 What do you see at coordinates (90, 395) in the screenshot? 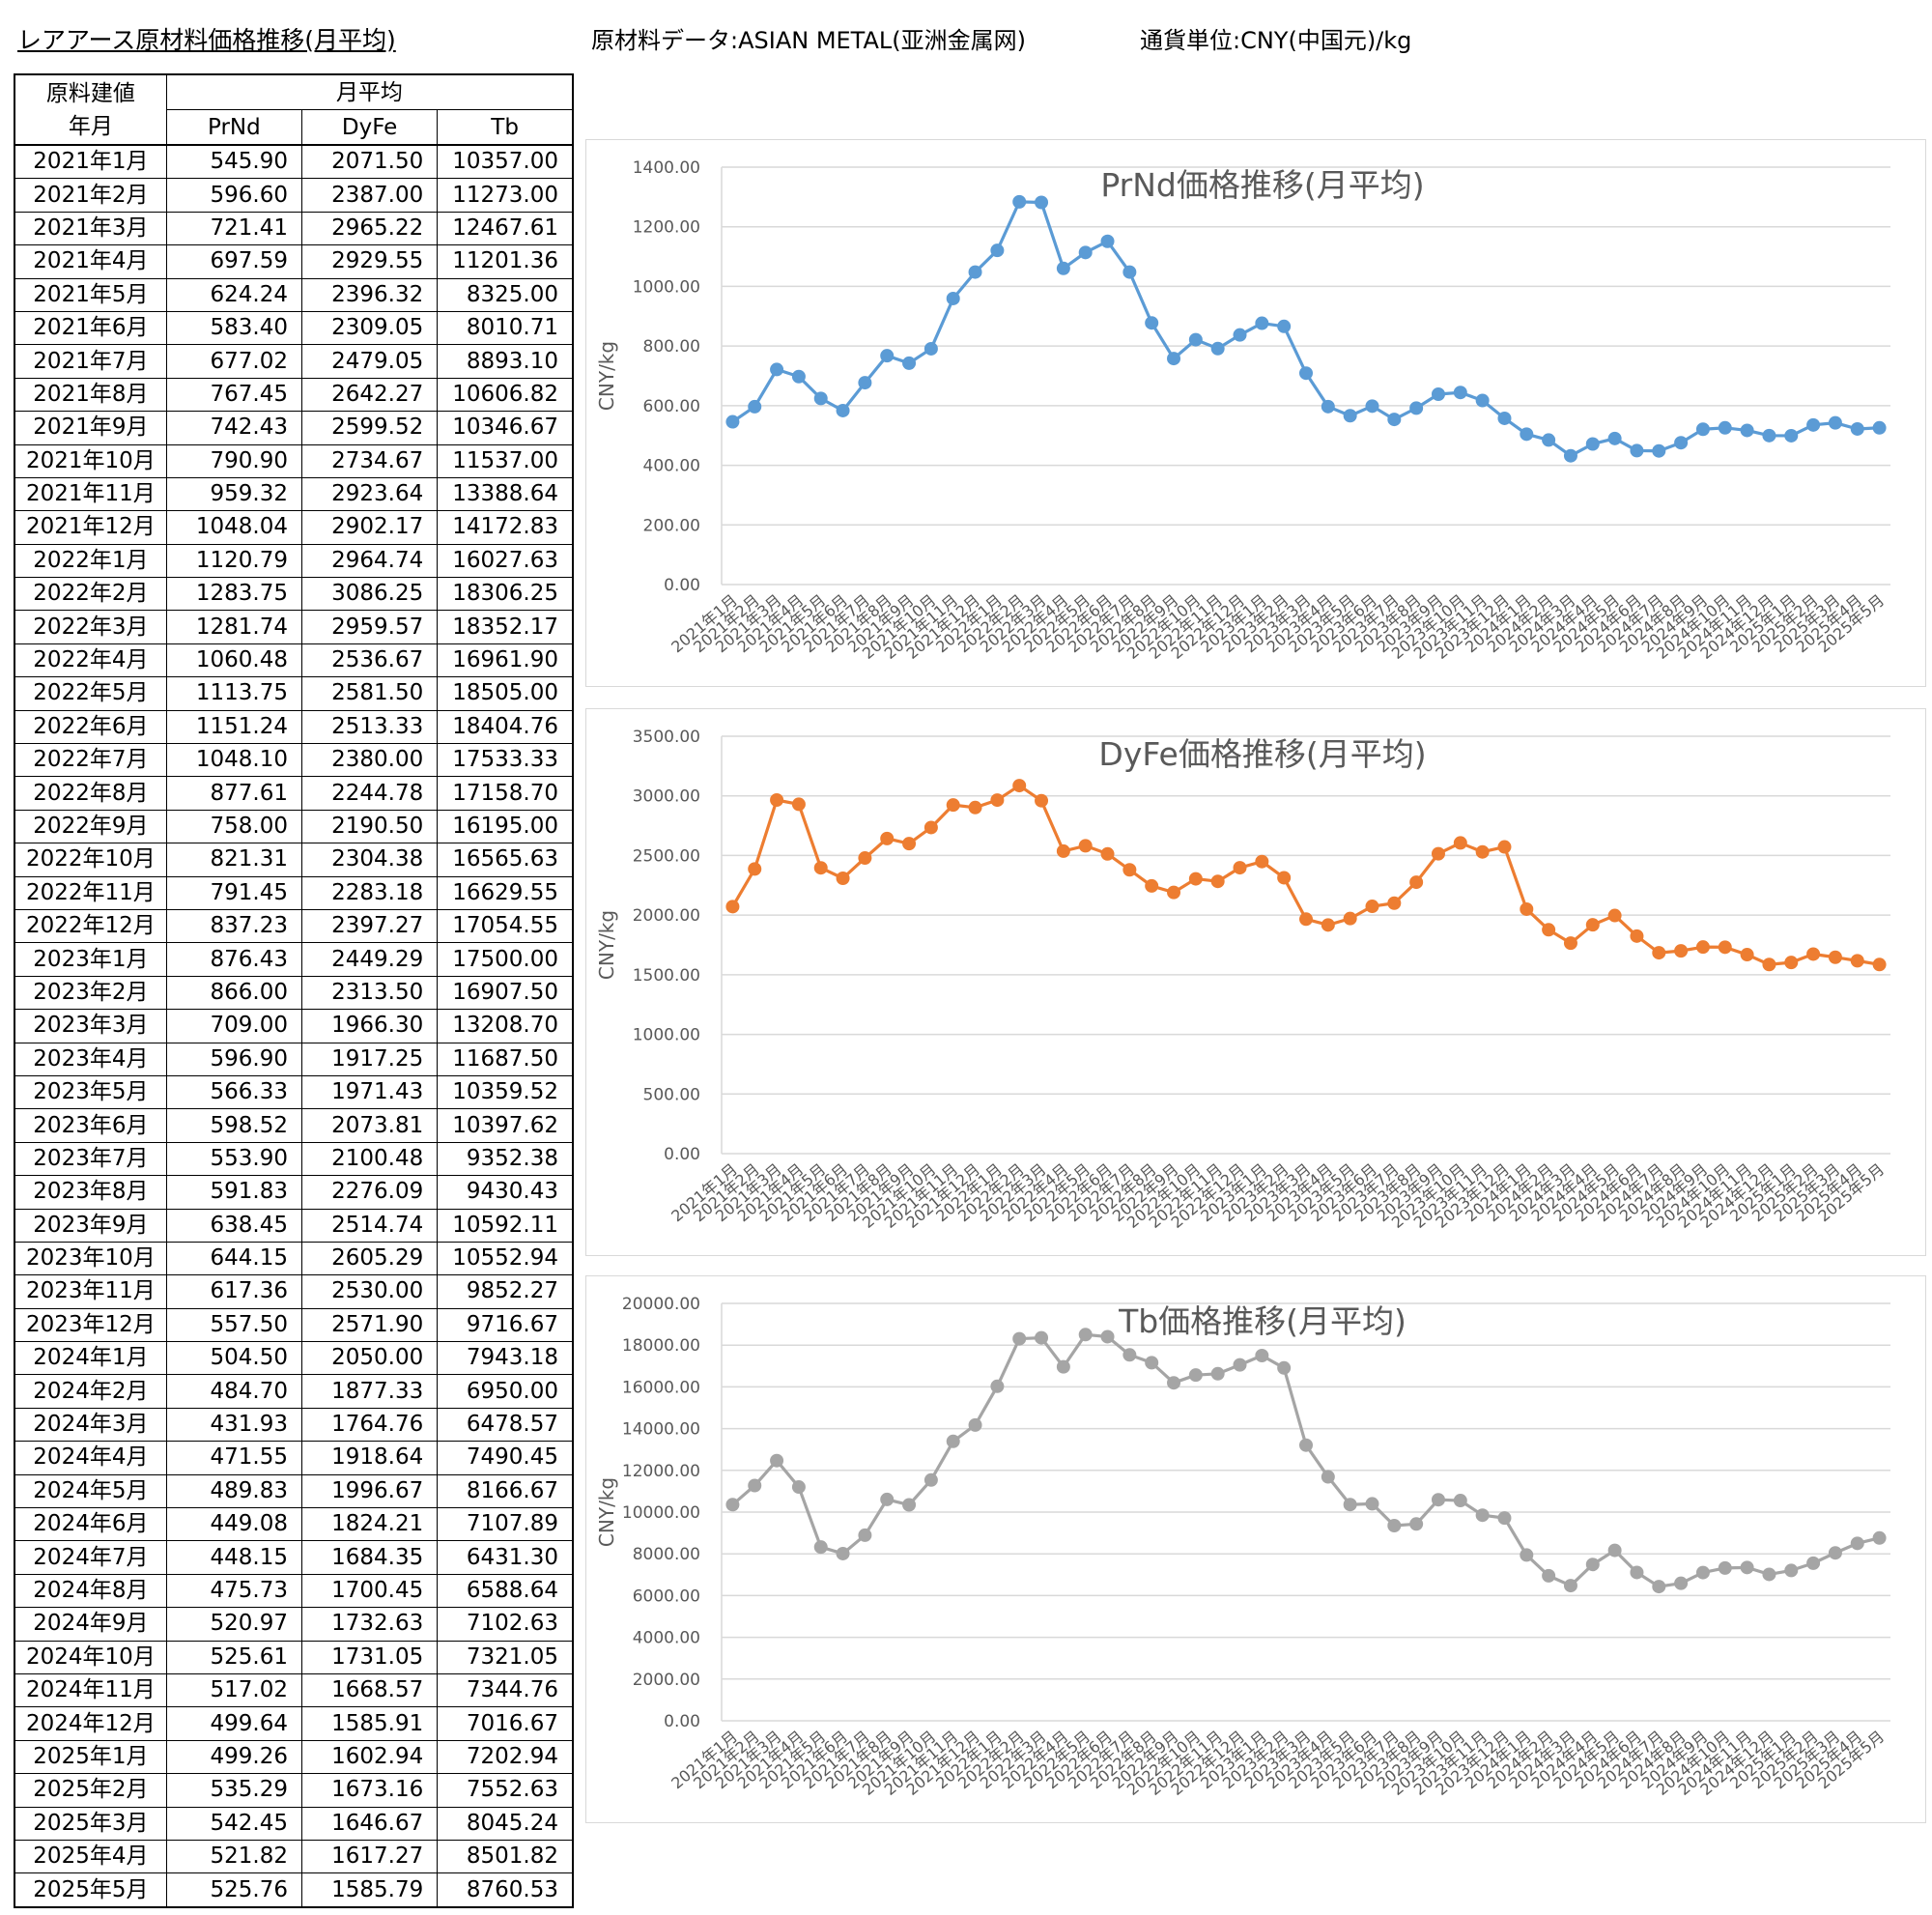
I see `cell-month: 2021年8月` at bounding box center [90, 395].